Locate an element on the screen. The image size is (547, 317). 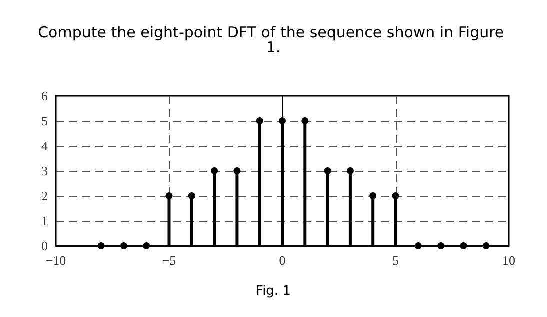
x-tick-label: 5 is located at coordinates (395, 260).